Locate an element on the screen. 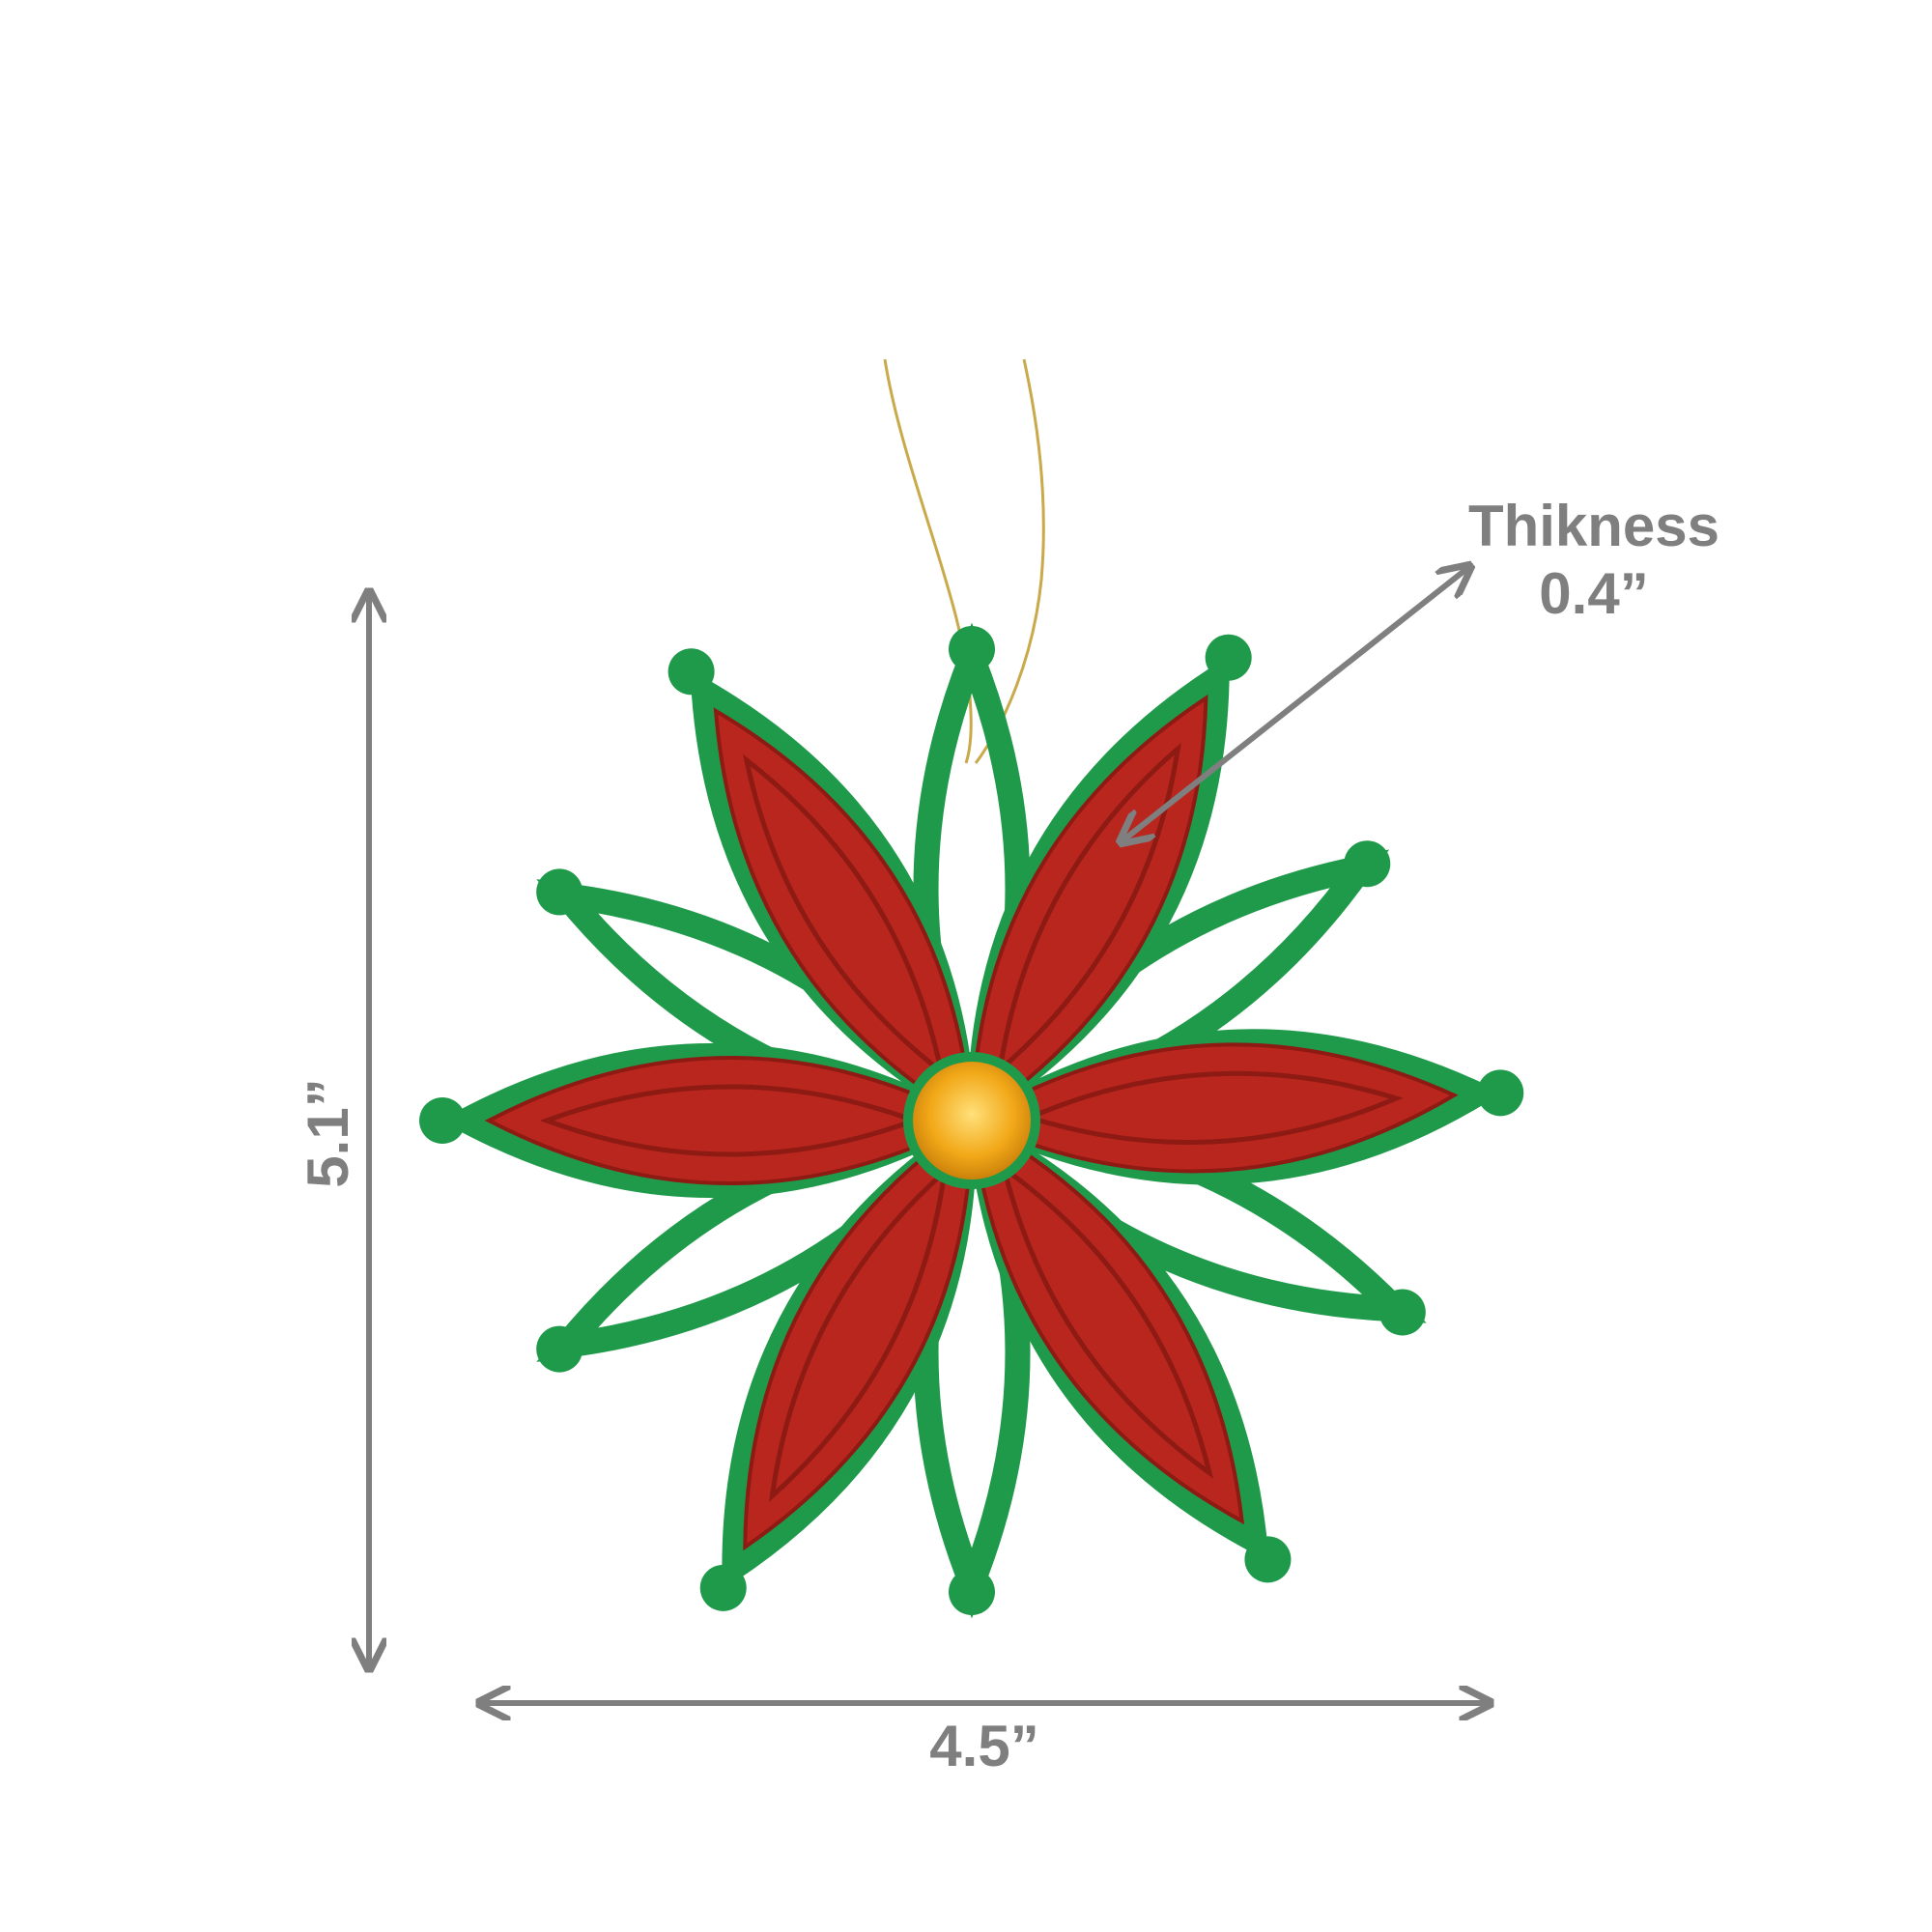 The width and height of the screenshot is (1932, 1932). center-gem is located at coordinates (971, 1120).